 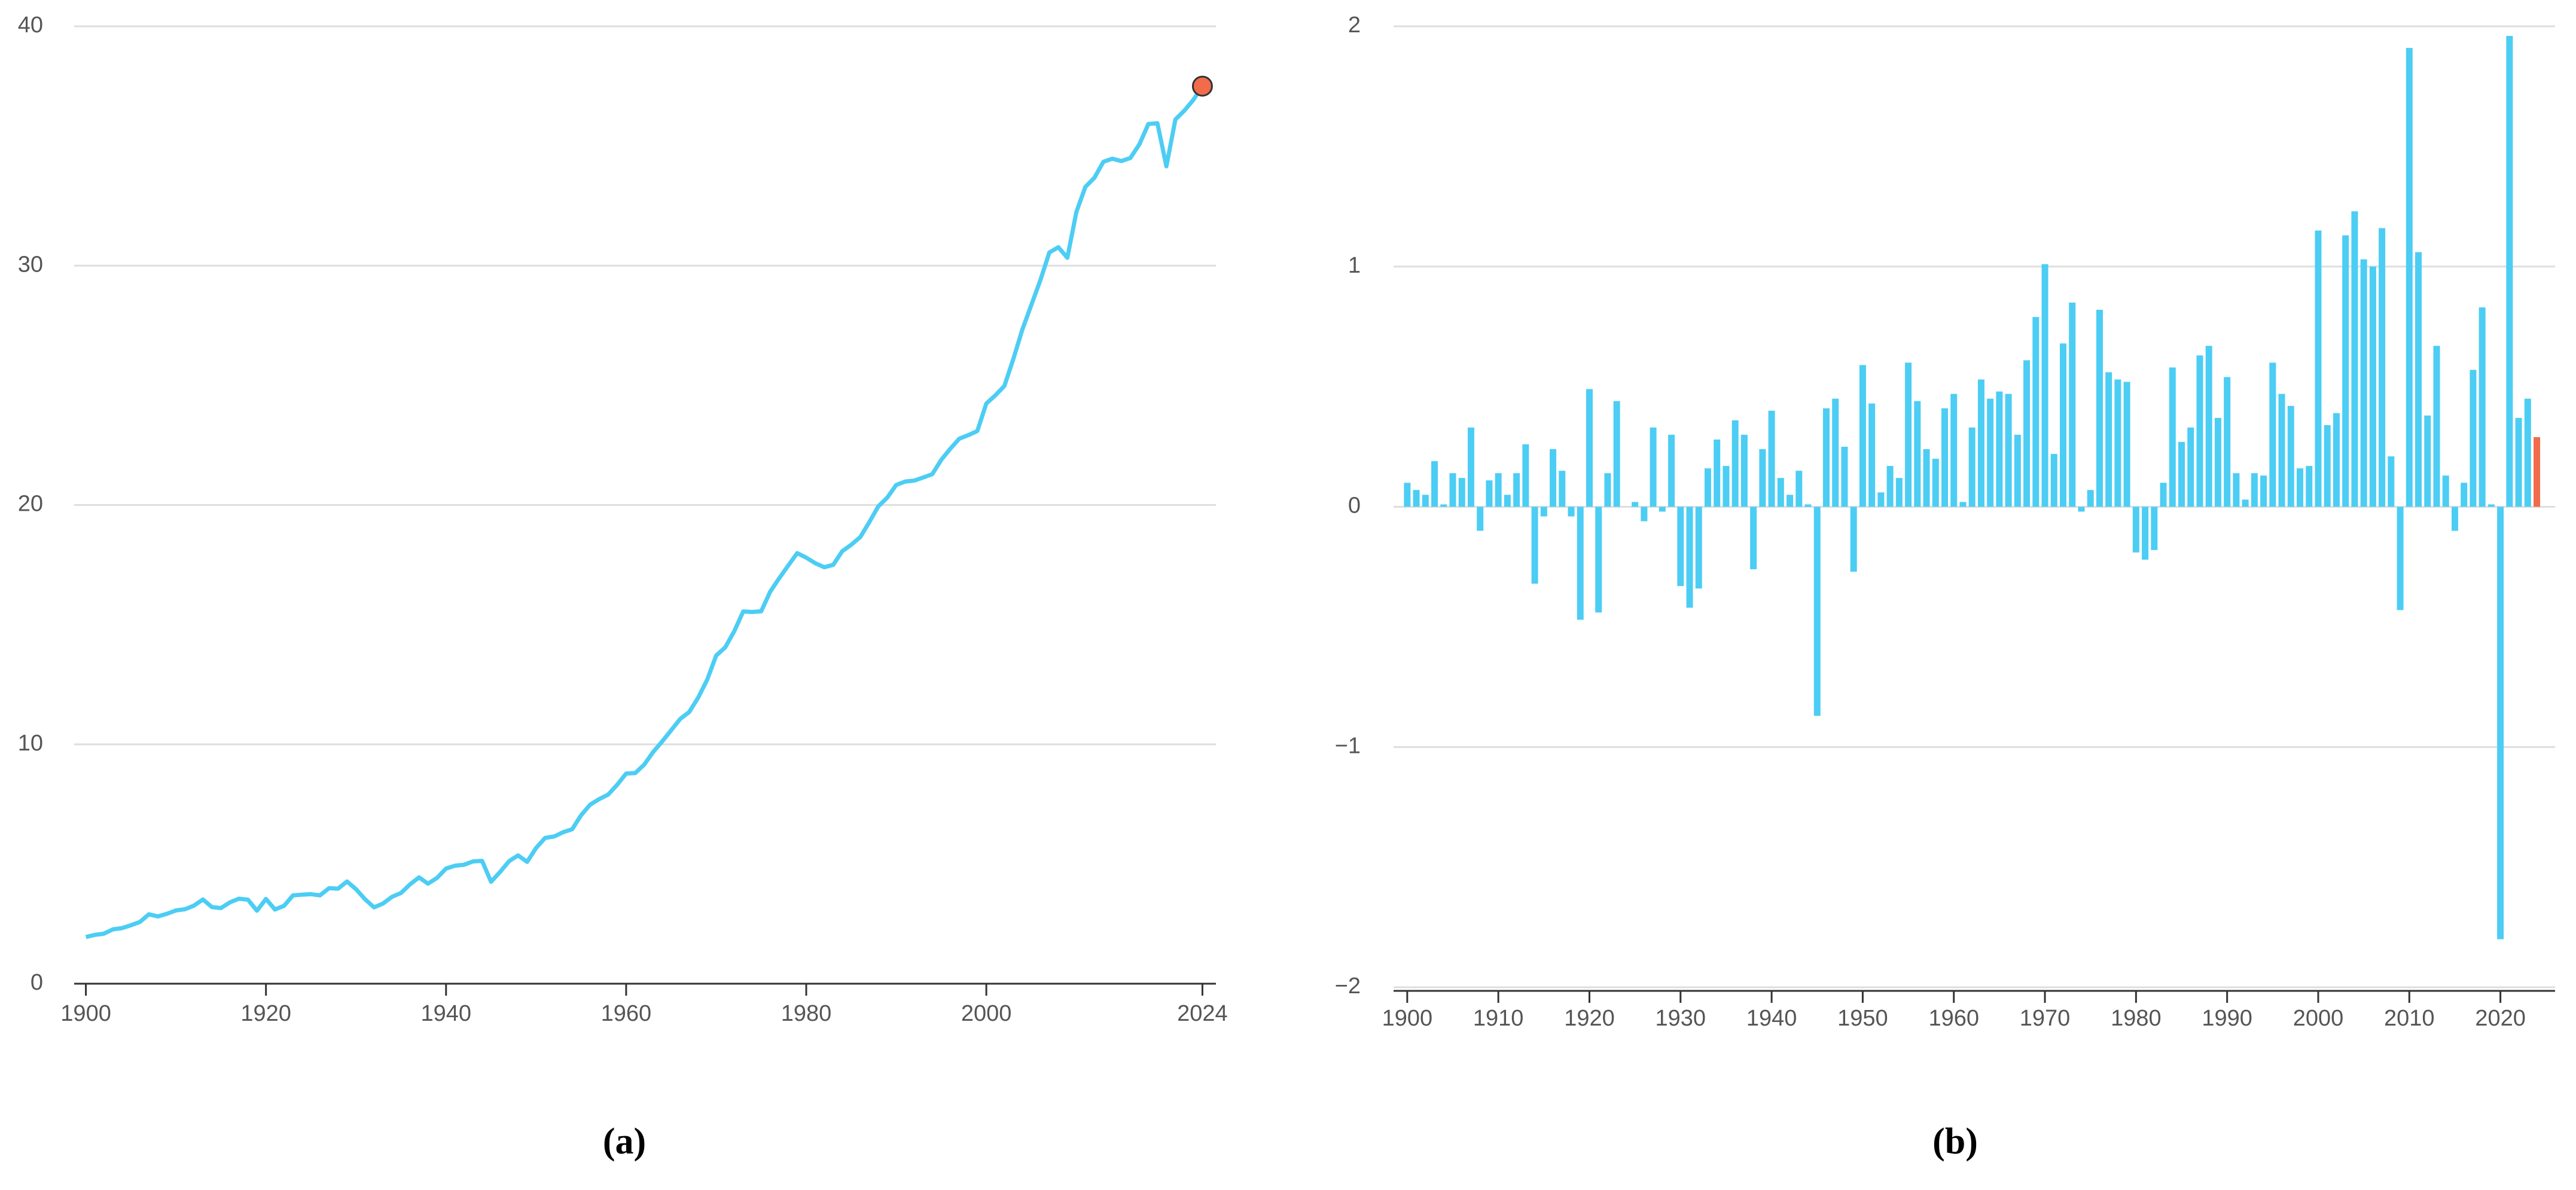 I want to click on caption: (a), so click(x=624, y=1141).